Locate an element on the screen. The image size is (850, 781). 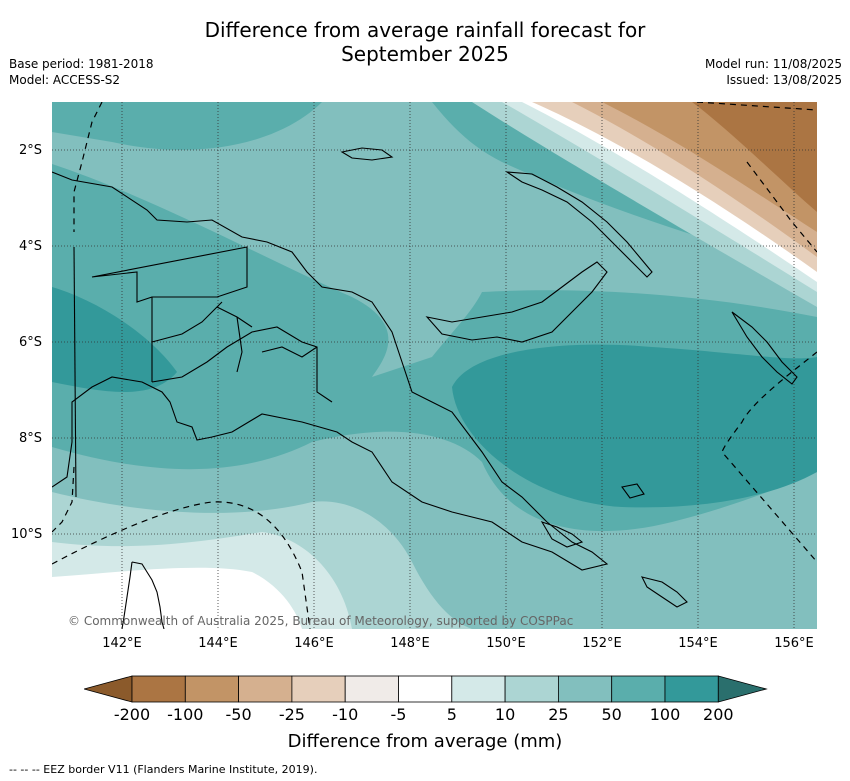
lat-label-2s: 2°S is located at coordinates (31, 150).